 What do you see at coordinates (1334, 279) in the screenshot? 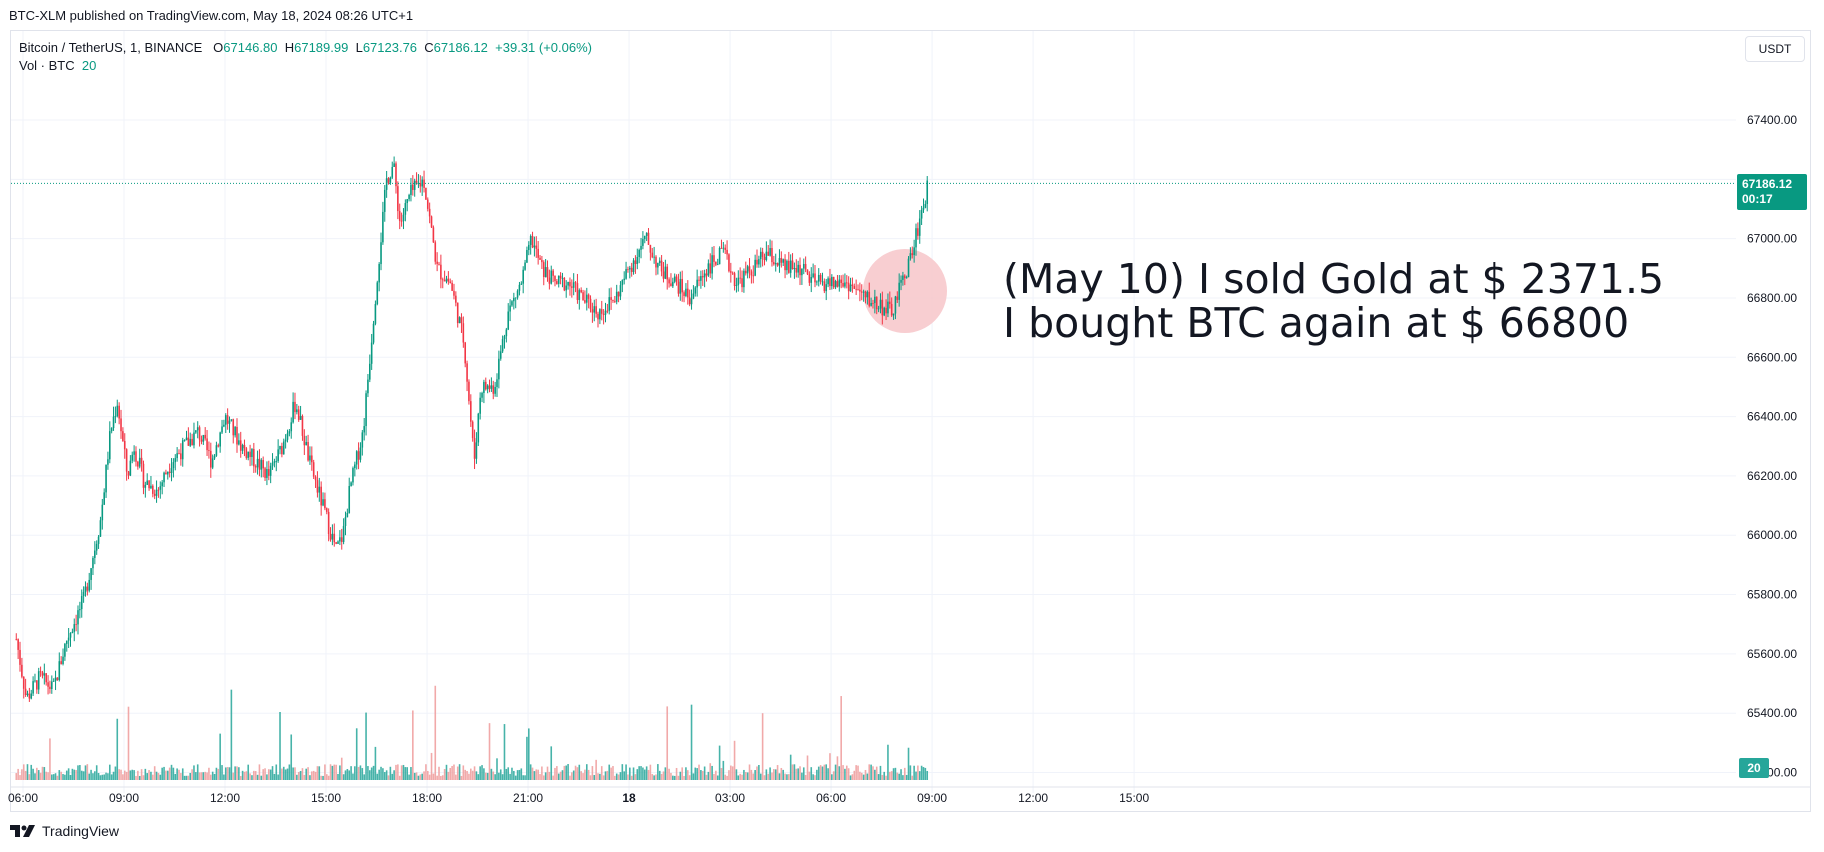
I see `annotation-line-1: (May 10) I sold Gold at $ 2371.5` at bounding box center [1334, 279].